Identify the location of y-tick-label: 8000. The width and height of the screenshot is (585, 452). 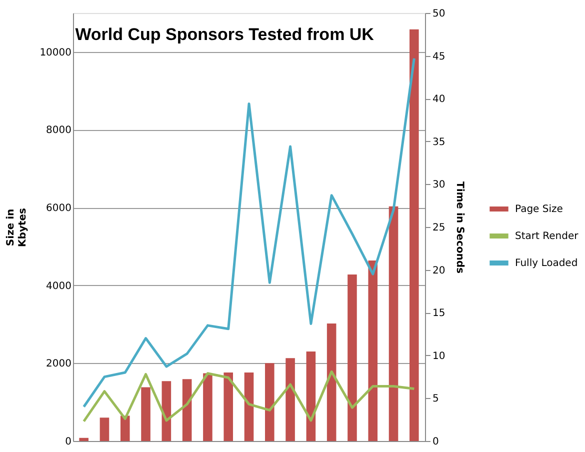
(59, 130).